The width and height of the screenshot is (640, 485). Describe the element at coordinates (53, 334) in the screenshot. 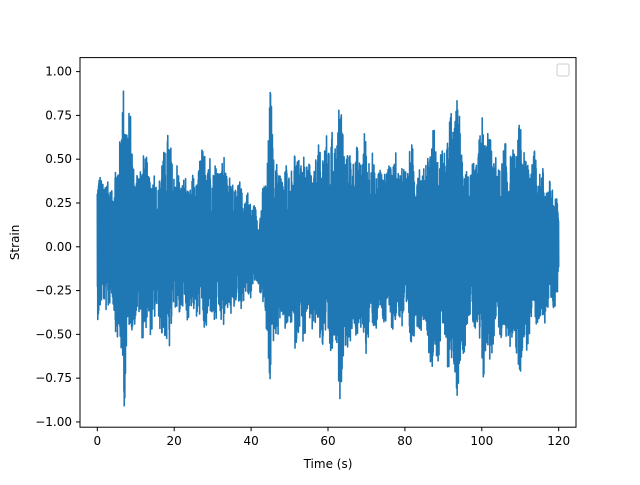

I see `y-tick-label: −0.50` at that location.